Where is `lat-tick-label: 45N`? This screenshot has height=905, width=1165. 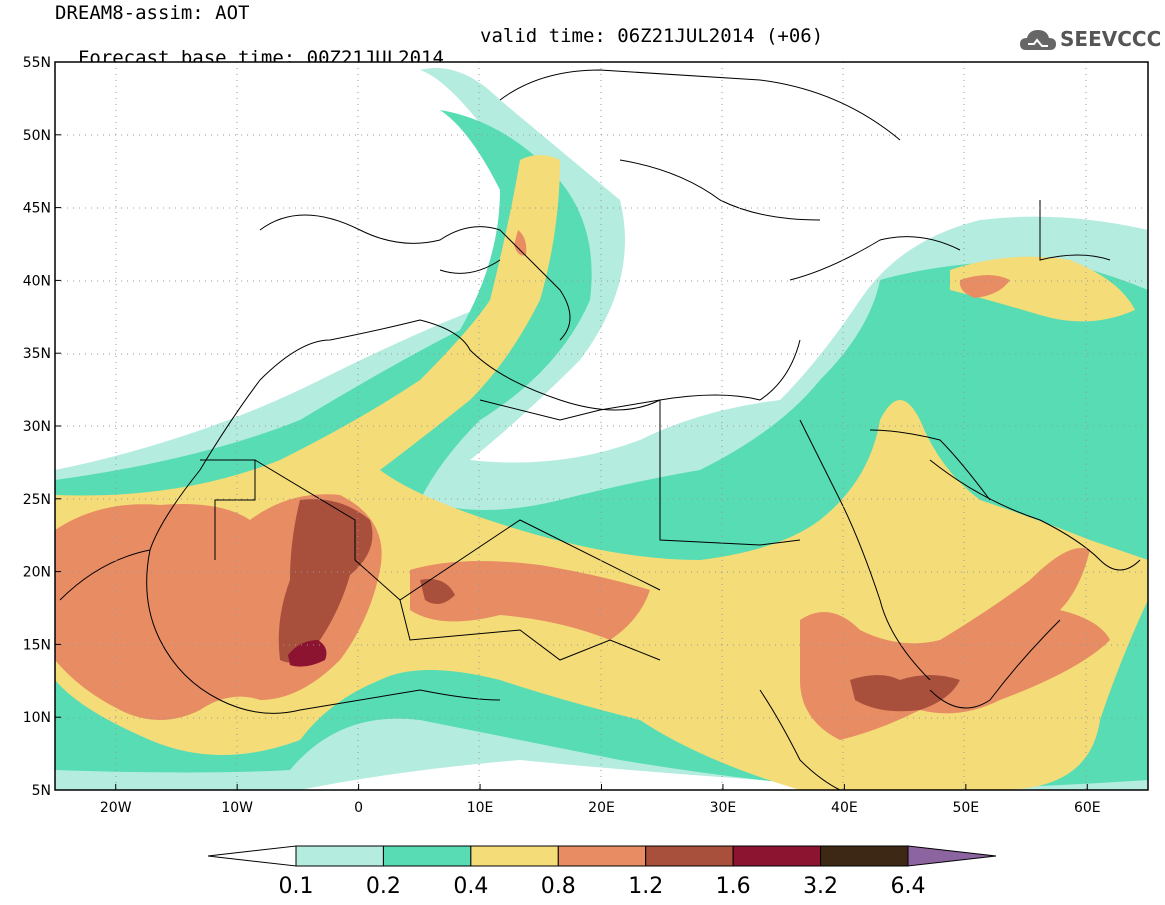
lat-tick-label: 45N is located at coordinates (37, 209).